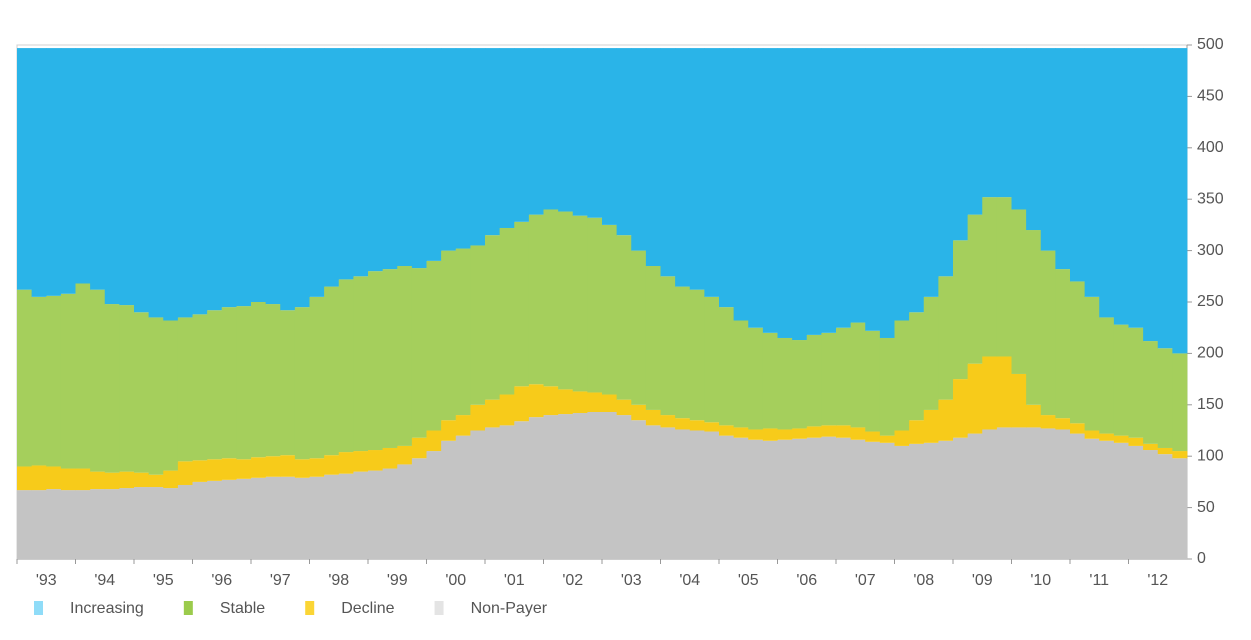 The height and width of the screenshot is (640, 1251). What do you see at coordinates (806, 580) in the screenshot?
I see `x-tick-label: '06` at bounding box center [806, 580].